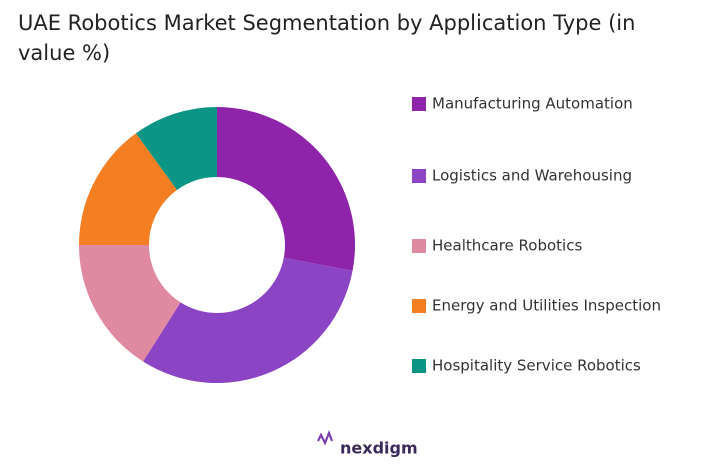  I want to click on legend-label: Logistics and Warehousing, so click(532, 176).